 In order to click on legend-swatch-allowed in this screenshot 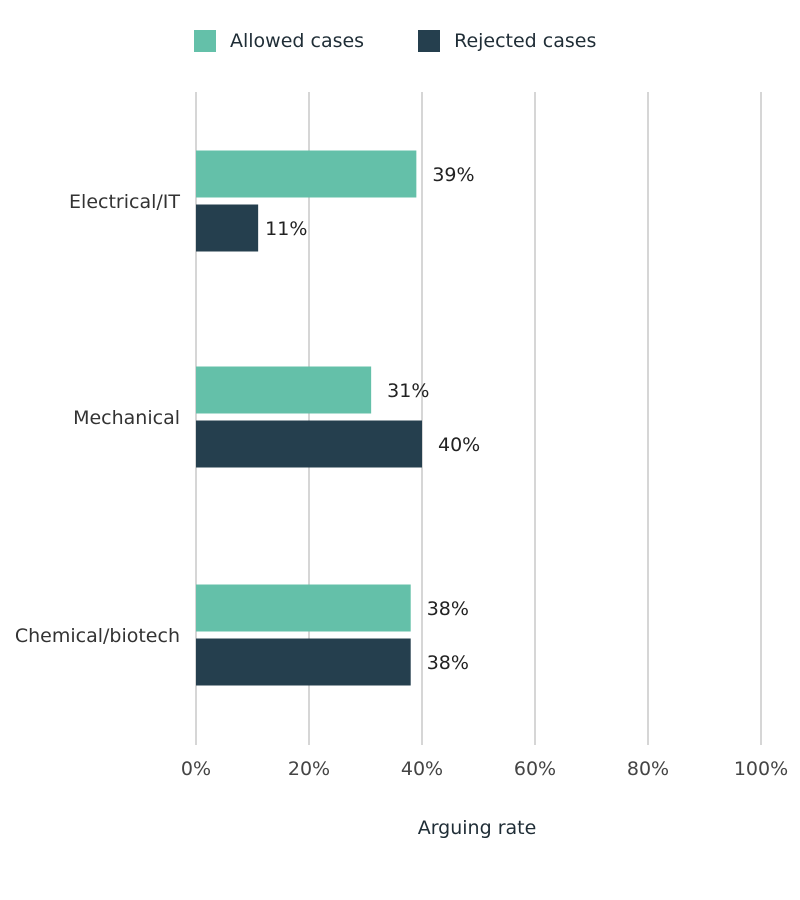, I will do `click(205, 41)`.